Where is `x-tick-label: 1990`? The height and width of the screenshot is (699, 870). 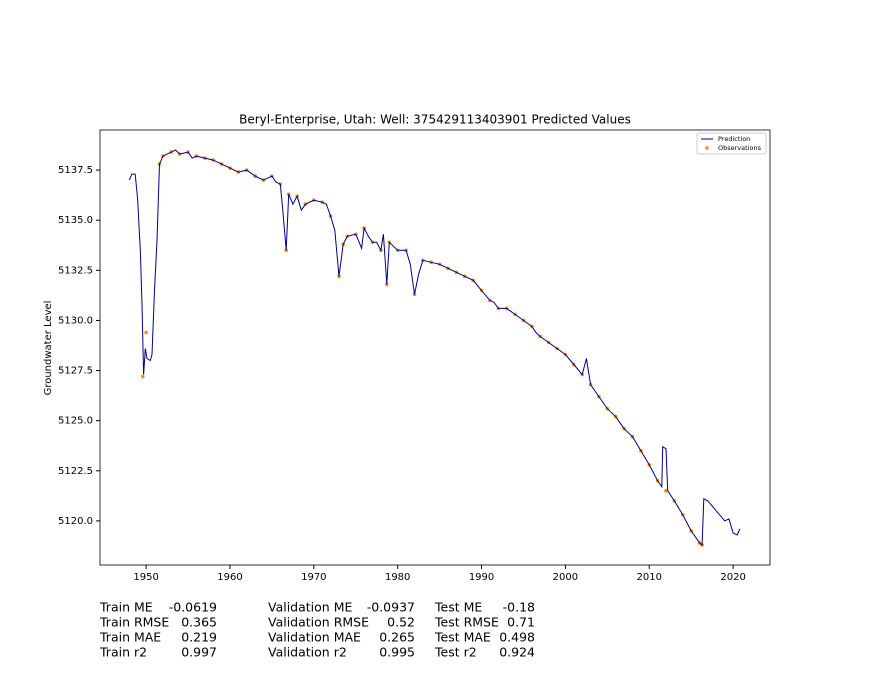
x-tick-label: 1990 is located at coordinates (481, 577).